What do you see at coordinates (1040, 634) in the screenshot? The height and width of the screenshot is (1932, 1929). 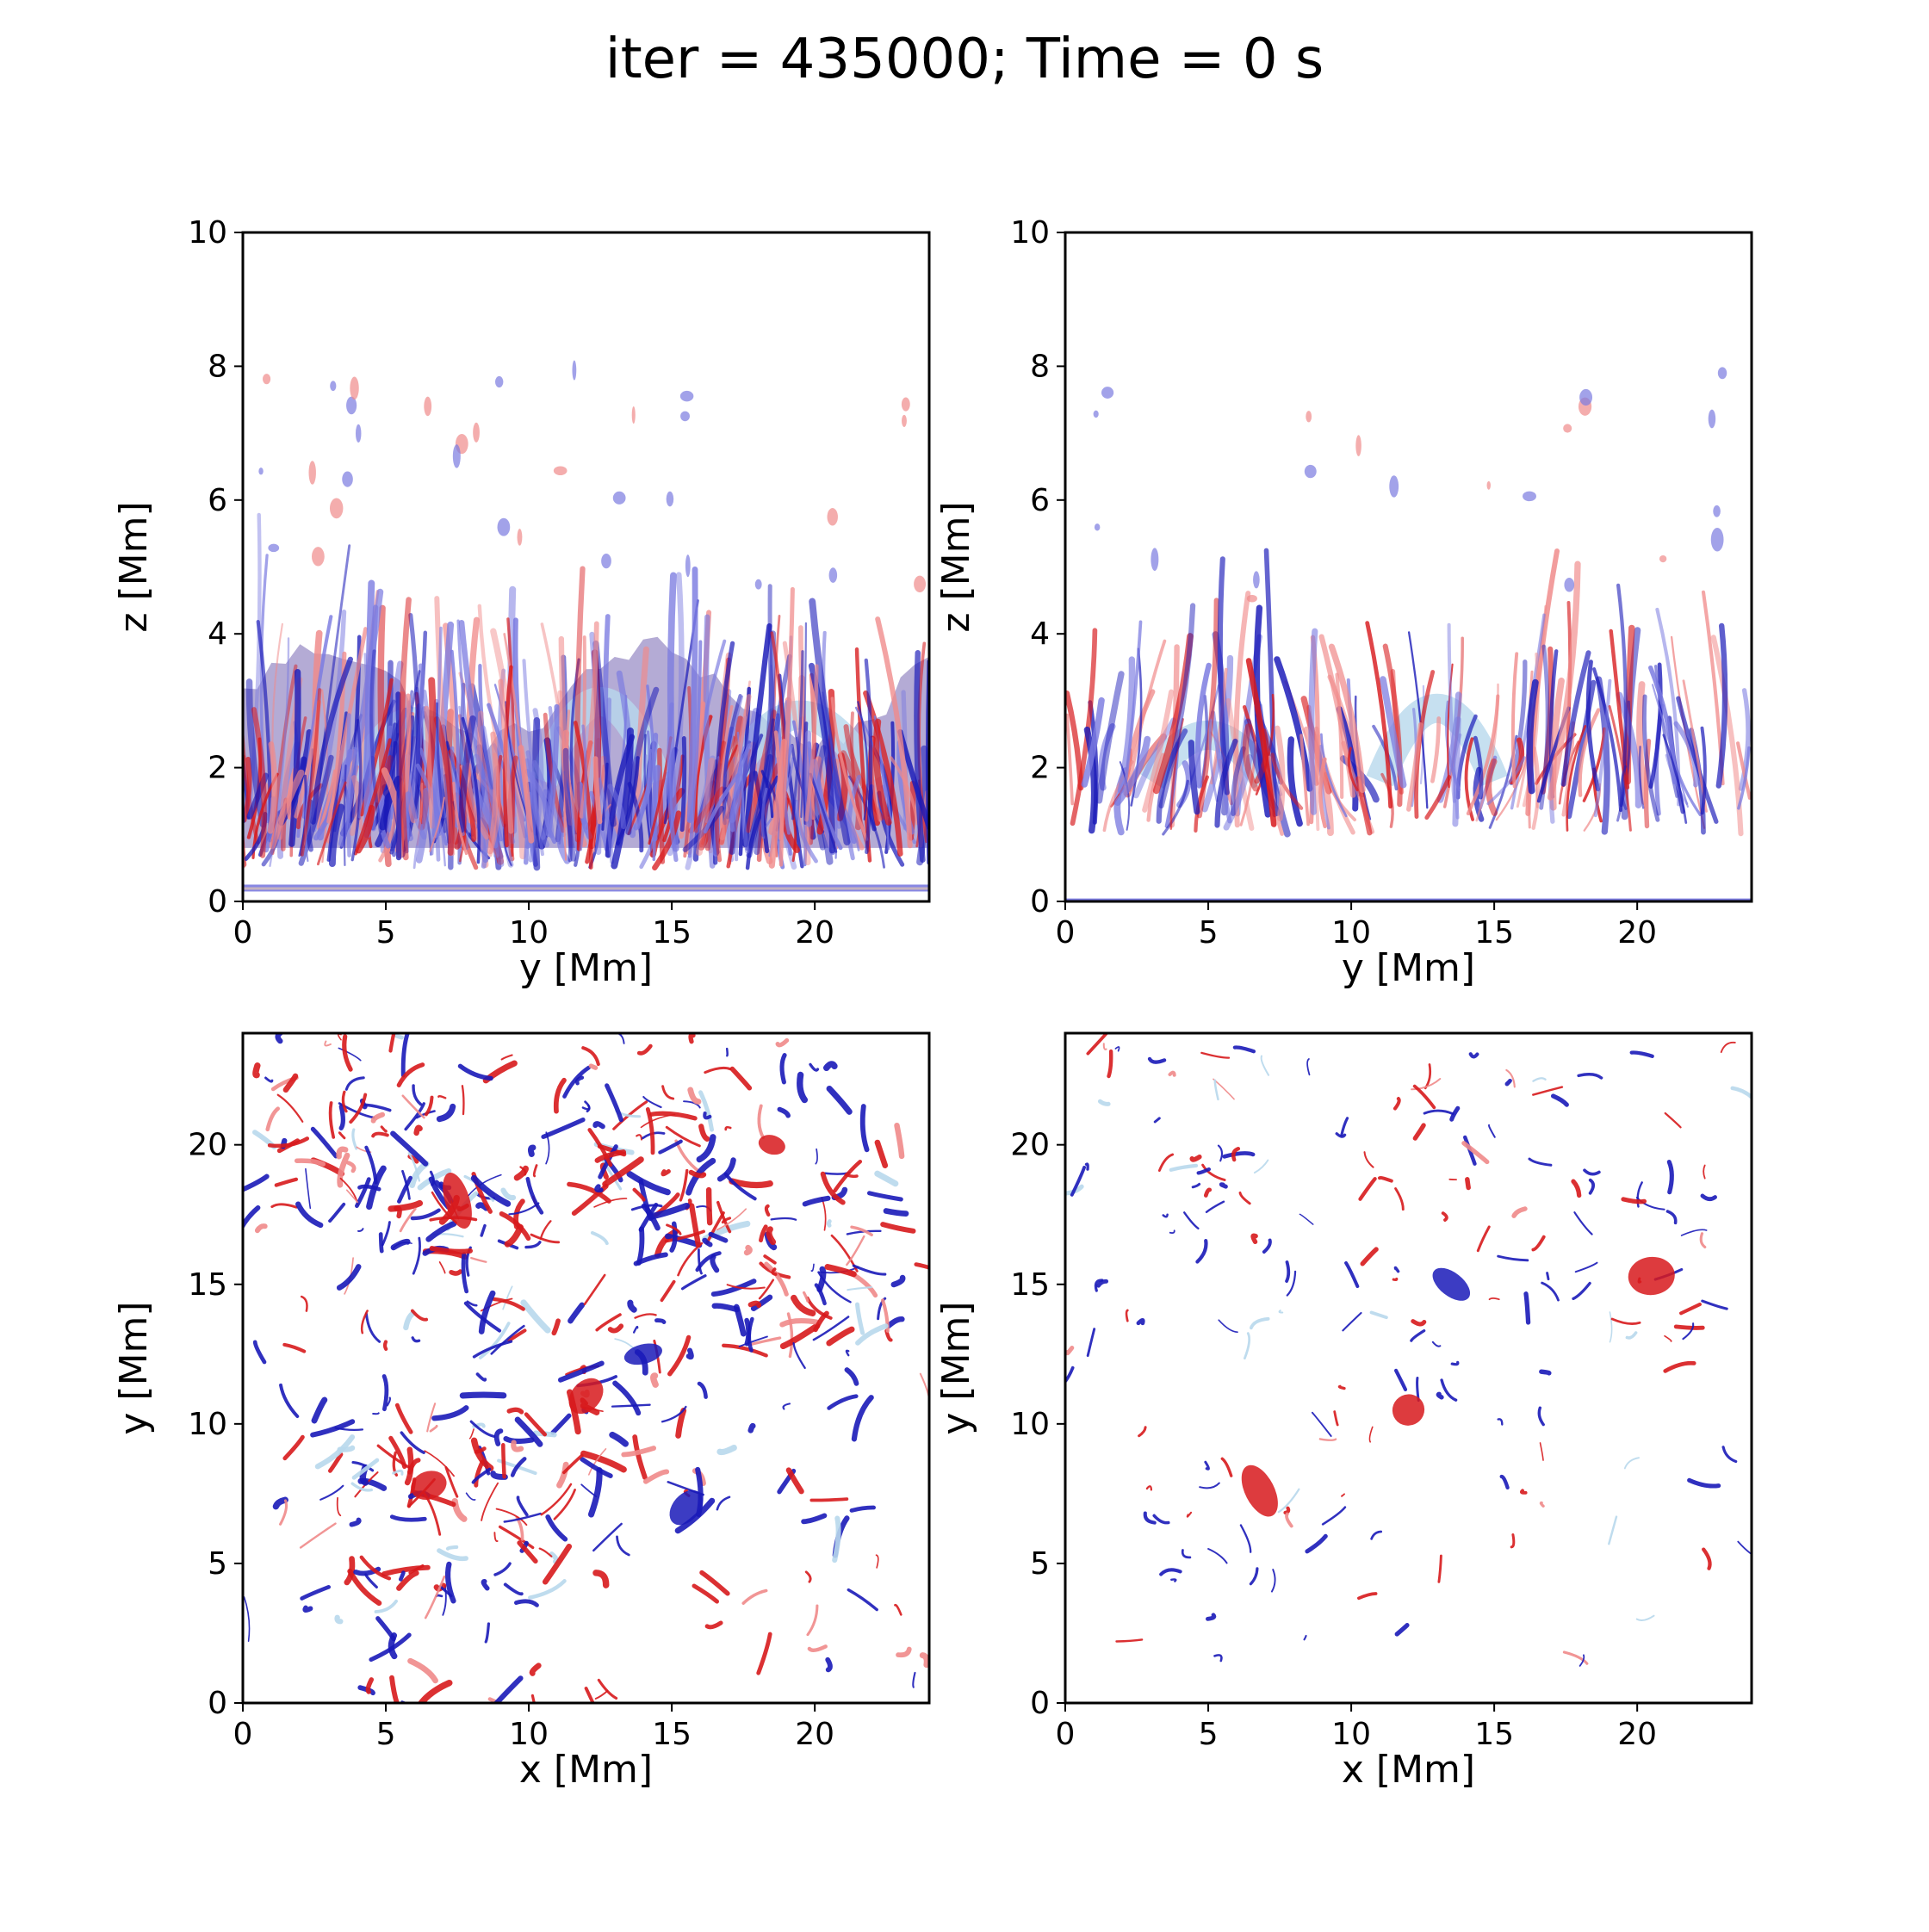 I see `y-tick-label: 4` at bounding box center [1040, 634].